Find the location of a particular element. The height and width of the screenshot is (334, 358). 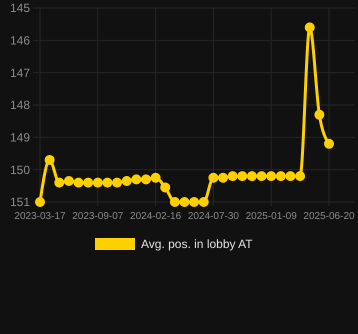

x-tick-label: 2023-03-17 is located at coordinates (40, 216).